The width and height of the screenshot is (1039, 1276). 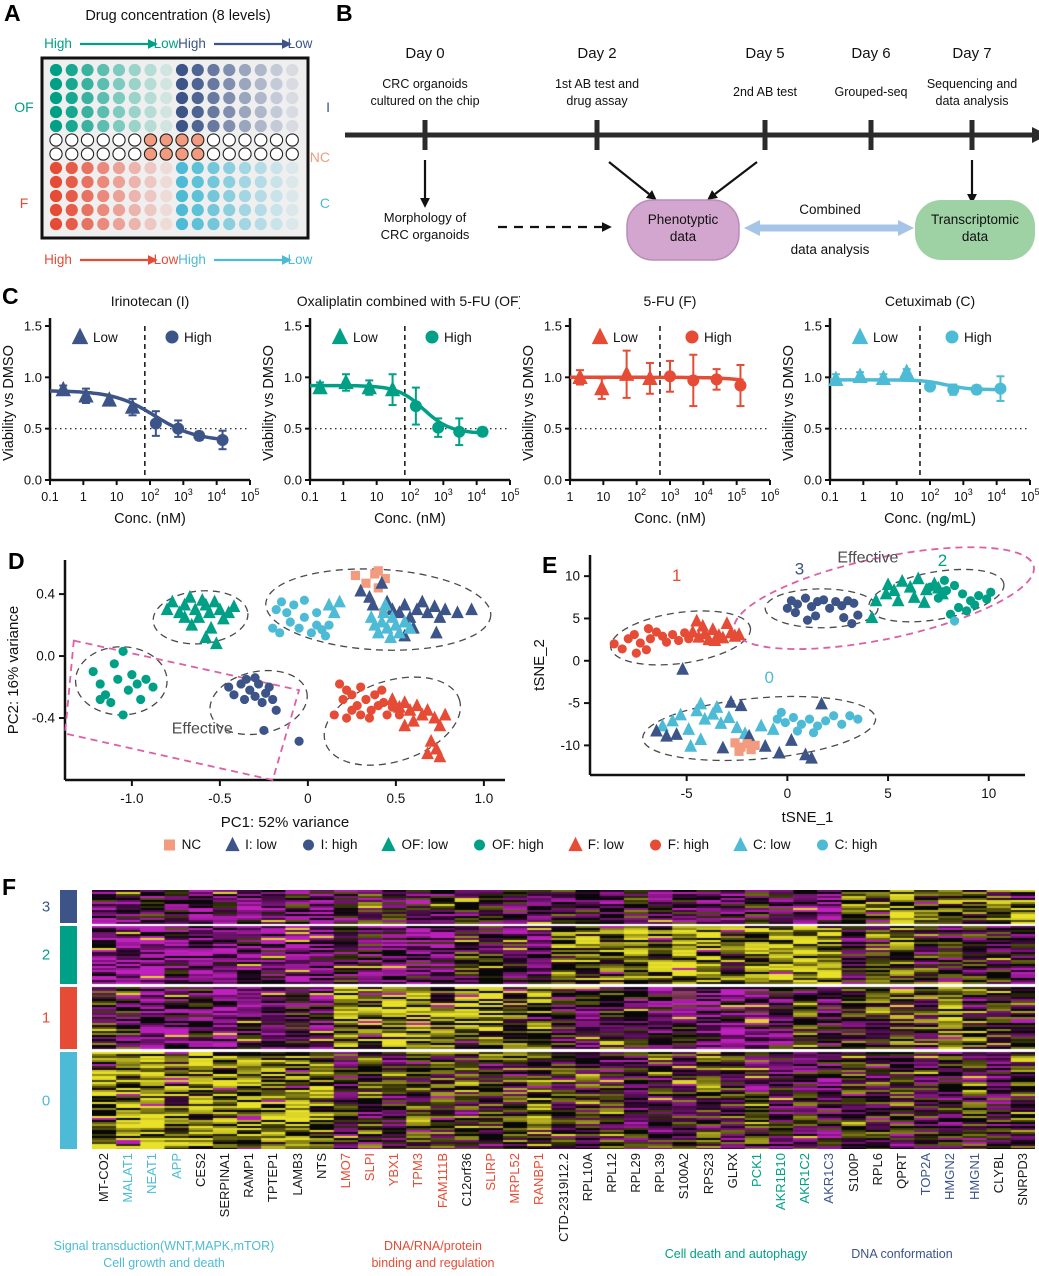 What do you see at coordinates (906, 228) in the screenshot?
I see `combined-arrow-right` at bounding box center [906, 228].